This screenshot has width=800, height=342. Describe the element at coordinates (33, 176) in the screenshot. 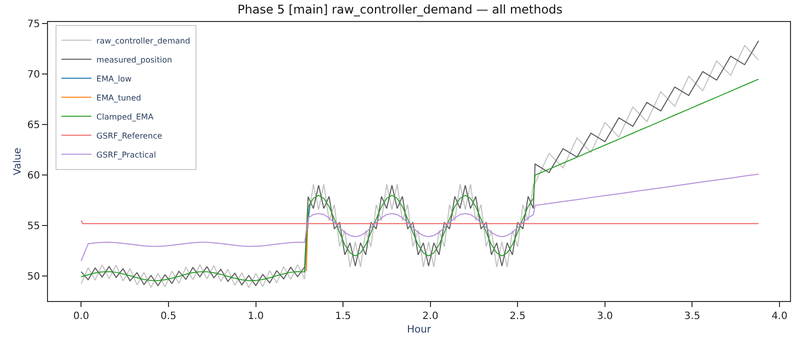

I see `y-tick-label: 60` at that location.